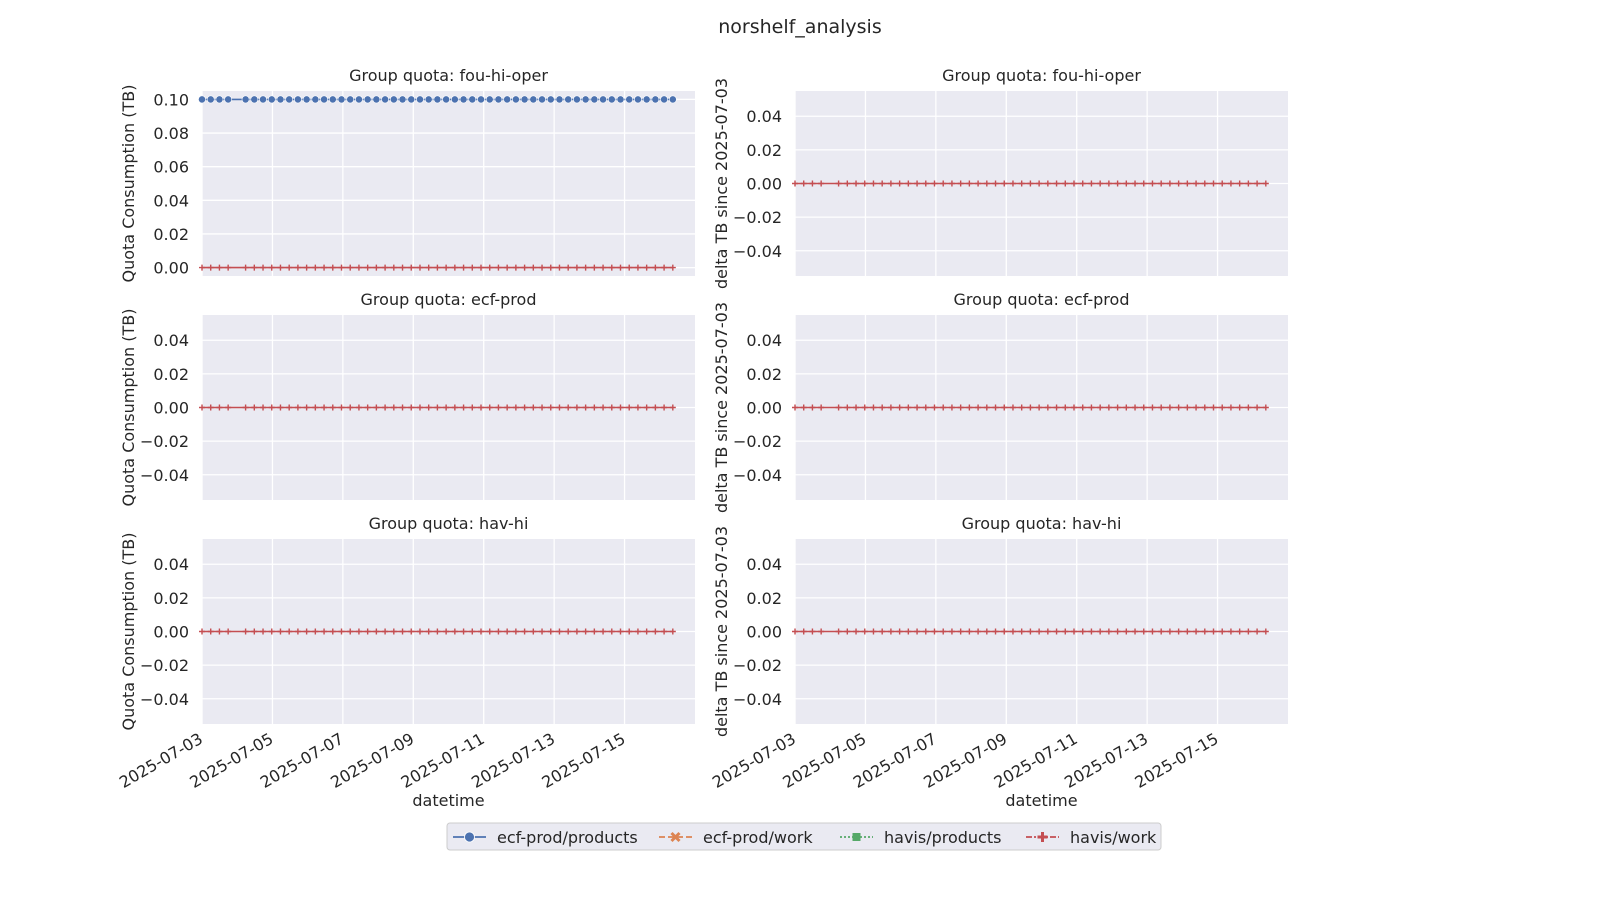 The height and width of the screenshot is (900, 1600). I want to click on legend-item-ecf-prod-products: ecf-prod/products, so click(545, 837).